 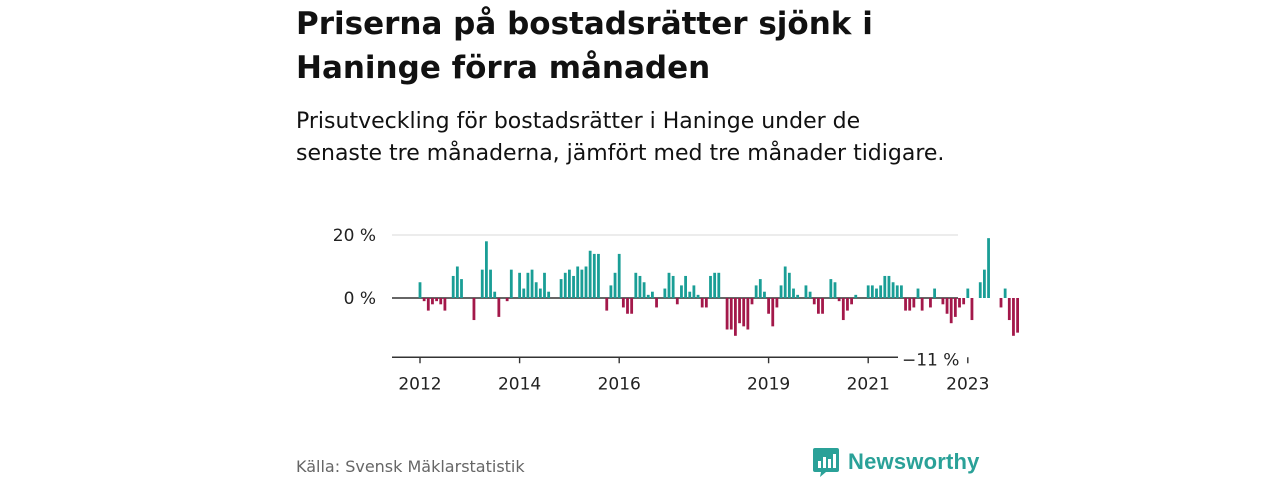 I want to click on last-value-label: −11 %, so click(x=930, y=360).